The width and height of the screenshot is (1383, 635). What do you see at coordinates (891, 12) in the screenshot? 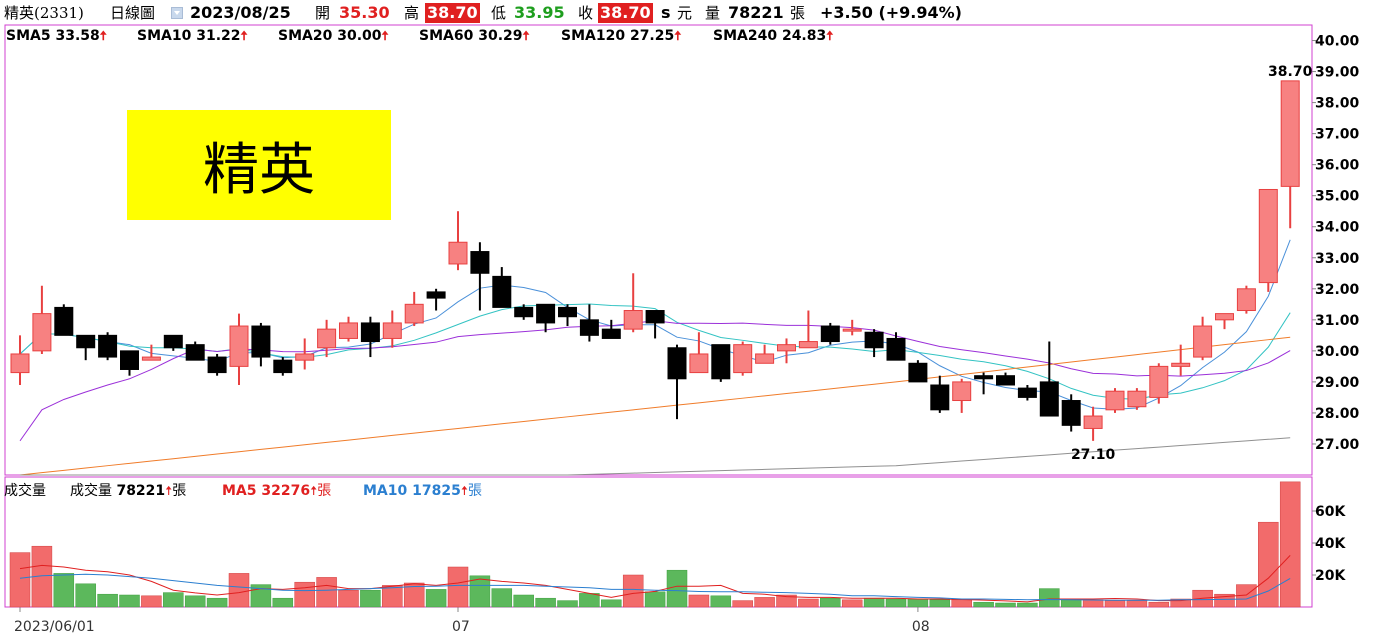
I see `price-change: +3.50 (+9.94%)` at bounding box center [891, 12].